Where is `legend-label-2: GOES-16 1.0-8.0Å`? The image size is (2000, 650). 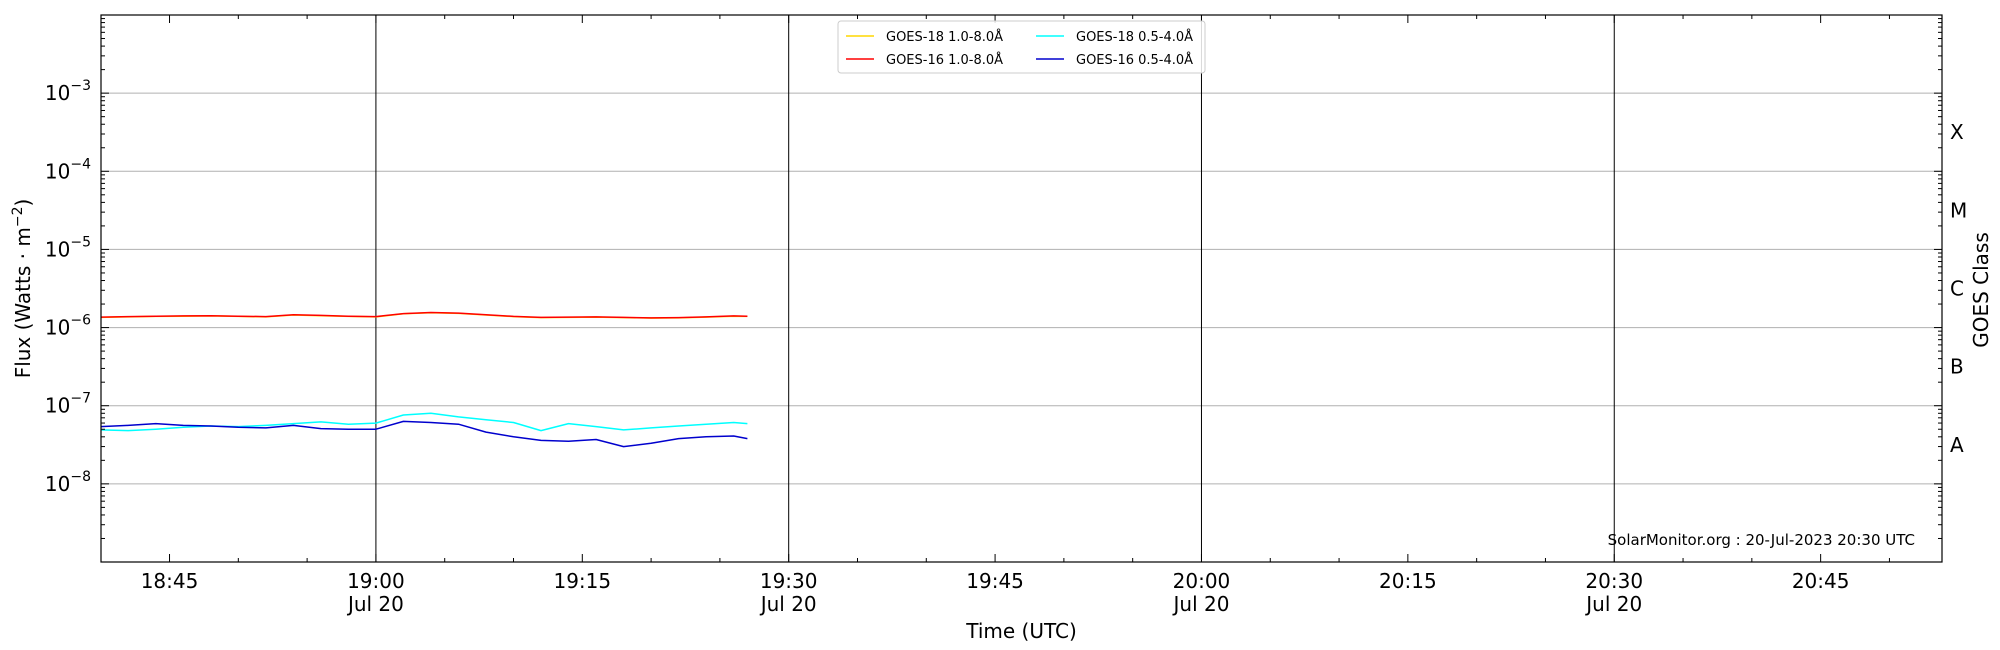 legend-label-2: GOES-16 1.0-8.0Å is located at coordinates (944, 60).